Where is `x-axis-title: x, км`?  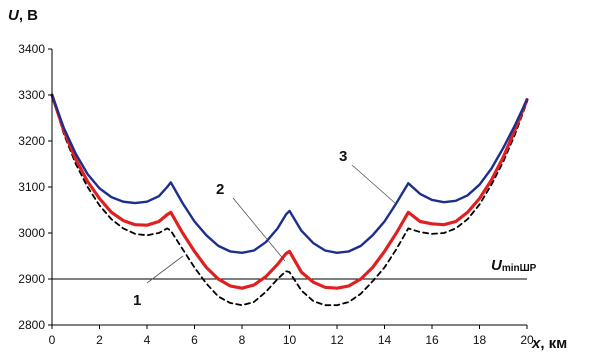
x-axis-title: x, км is located at coordinates (549, 343).